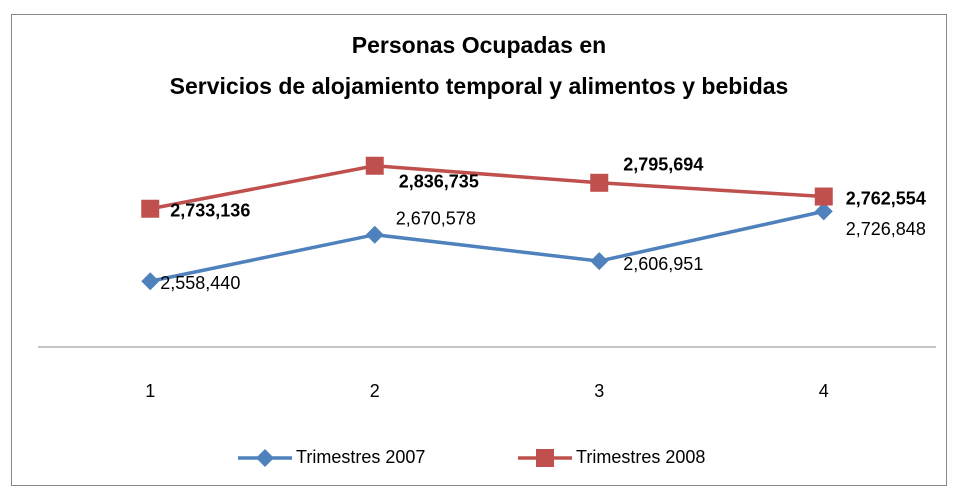 The width and height of the screenshot is (959, 491). I want to click on data-label: 2,726,848, so click(886, 229).